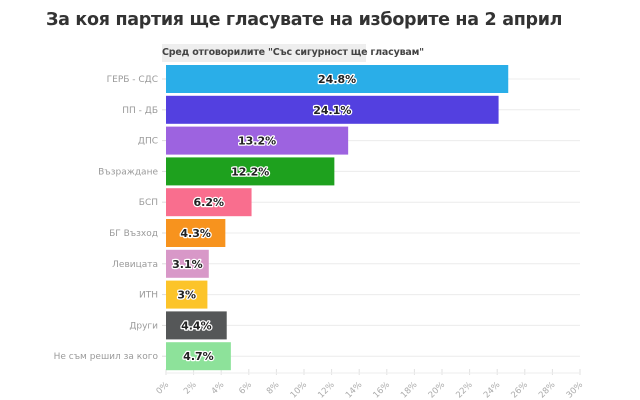  Describe the element at coordinates (381, 390) in the screenshot. I see `x-tick-label: 16%` at that location.